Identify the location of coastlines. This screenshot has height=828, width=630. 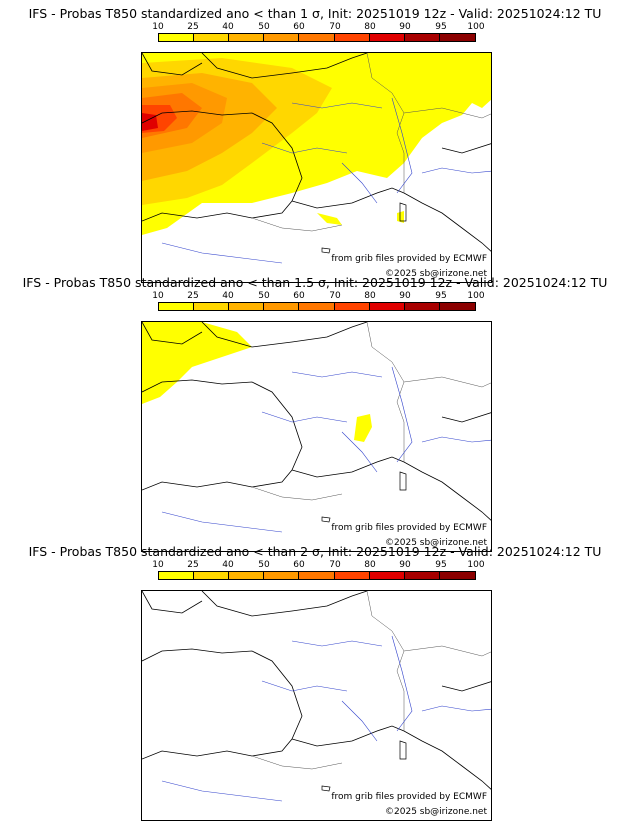
(316, 690).